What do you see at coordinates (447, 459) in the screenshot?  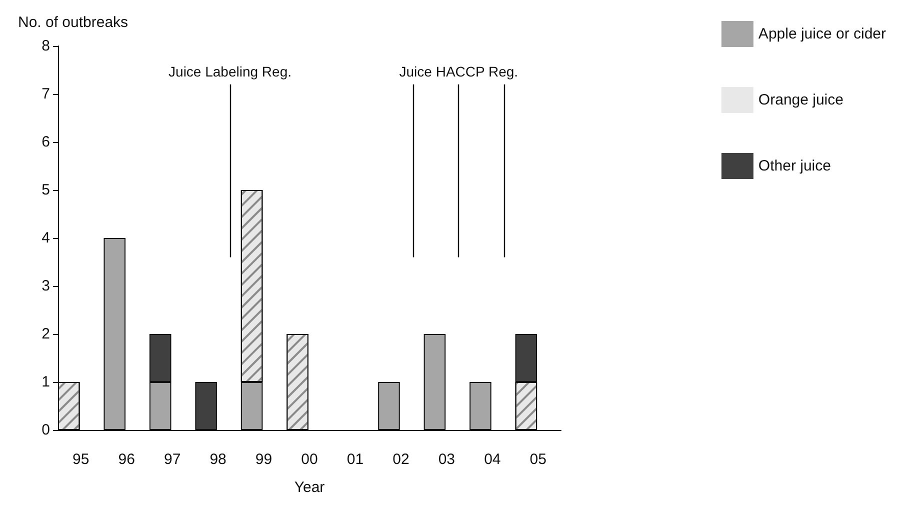 I see `x-tick-label: 03` at bounding box center [447, 459].